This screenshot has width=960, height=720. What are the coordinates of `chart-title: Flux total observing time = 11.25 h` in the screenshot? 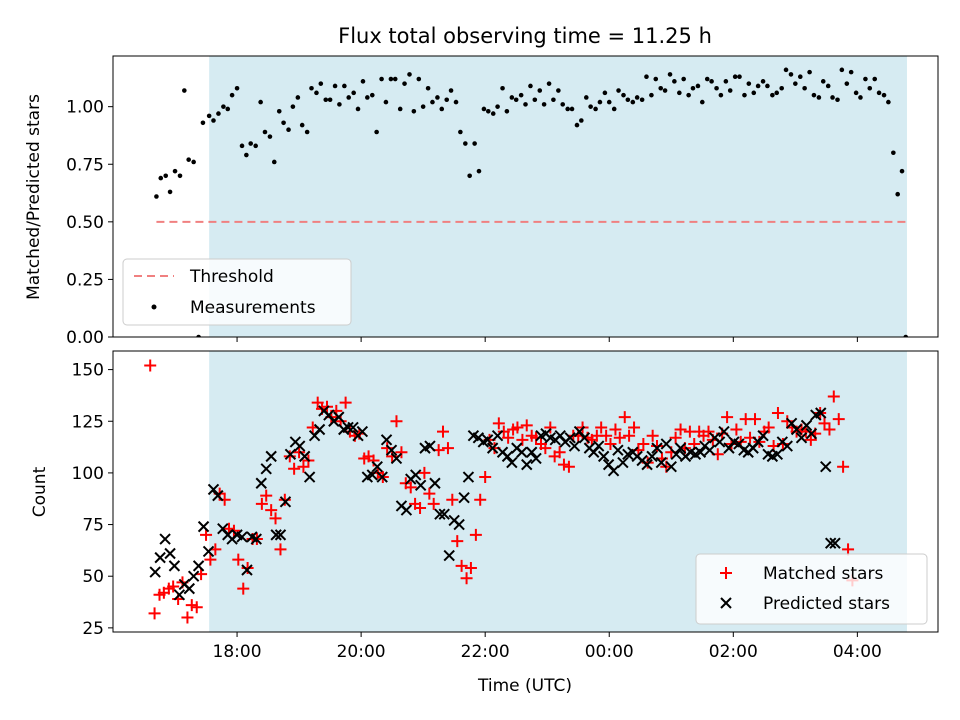 It's located at (525, 36).